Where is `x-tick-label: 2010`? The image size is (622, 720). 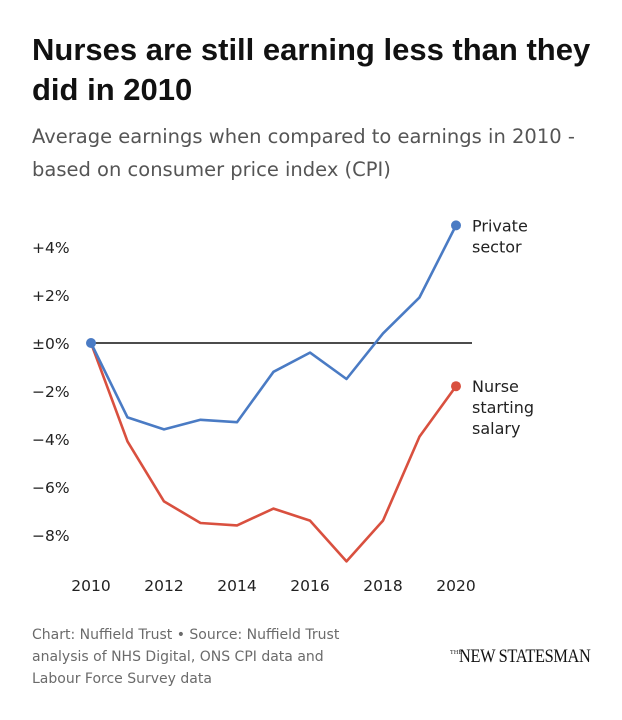 x-tick-label: 2010 is located at coordinates (90, 586).